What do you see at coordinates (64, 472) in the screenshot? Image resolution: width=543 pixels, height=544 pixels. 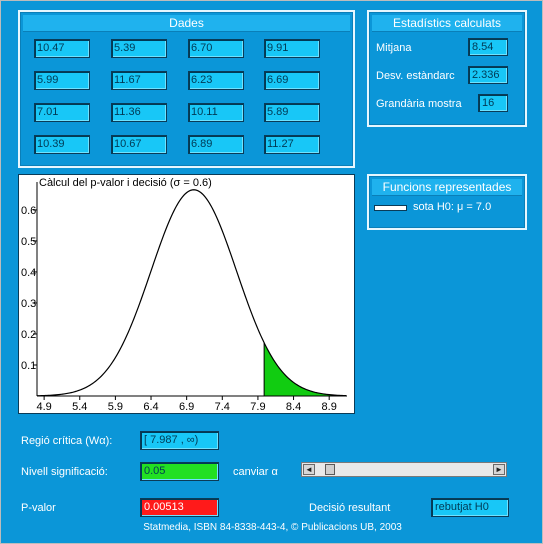 I see `nivell-label: Nivell significació:` at bounding box center [64, 472].